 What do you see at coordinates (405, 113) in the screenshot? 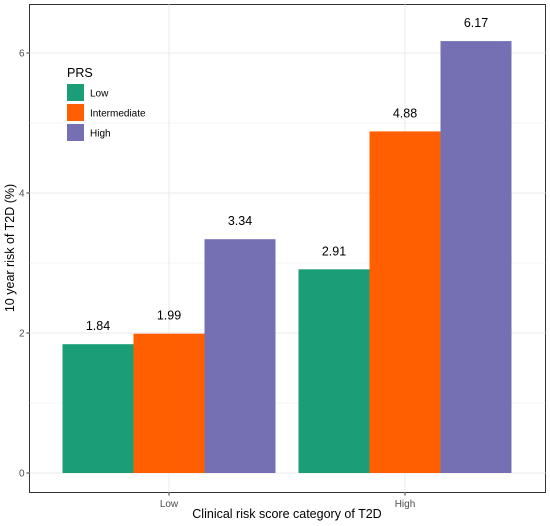
I see `data-label: 4.88` at bounding box center [405, 113].